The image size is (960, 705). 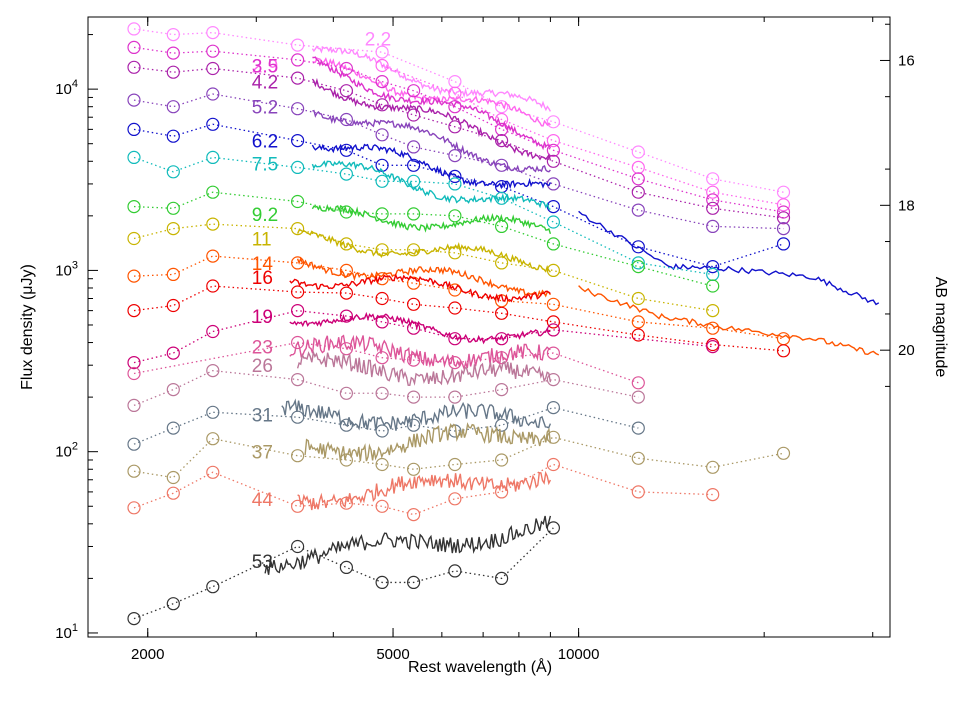 What do you see at coordinates (263, 264) in the screenshot?
I see `epoch-label-9: 14` at bounding box center [263, 264].